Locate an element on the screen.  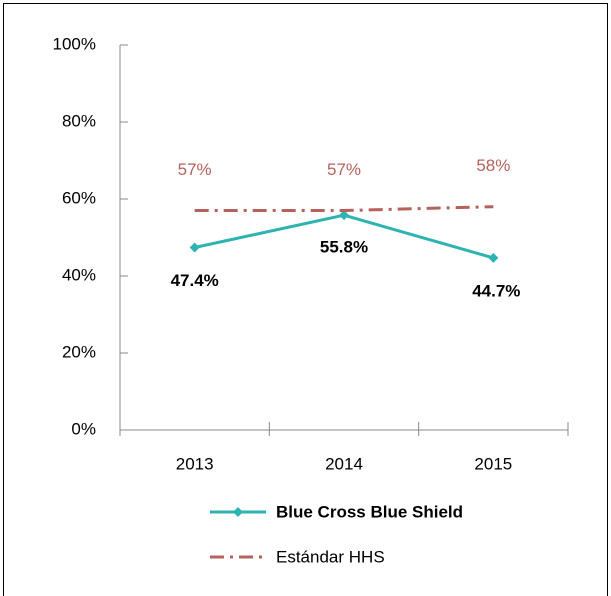
x-tick-label: 2015 is located at coordinates (493, 463).